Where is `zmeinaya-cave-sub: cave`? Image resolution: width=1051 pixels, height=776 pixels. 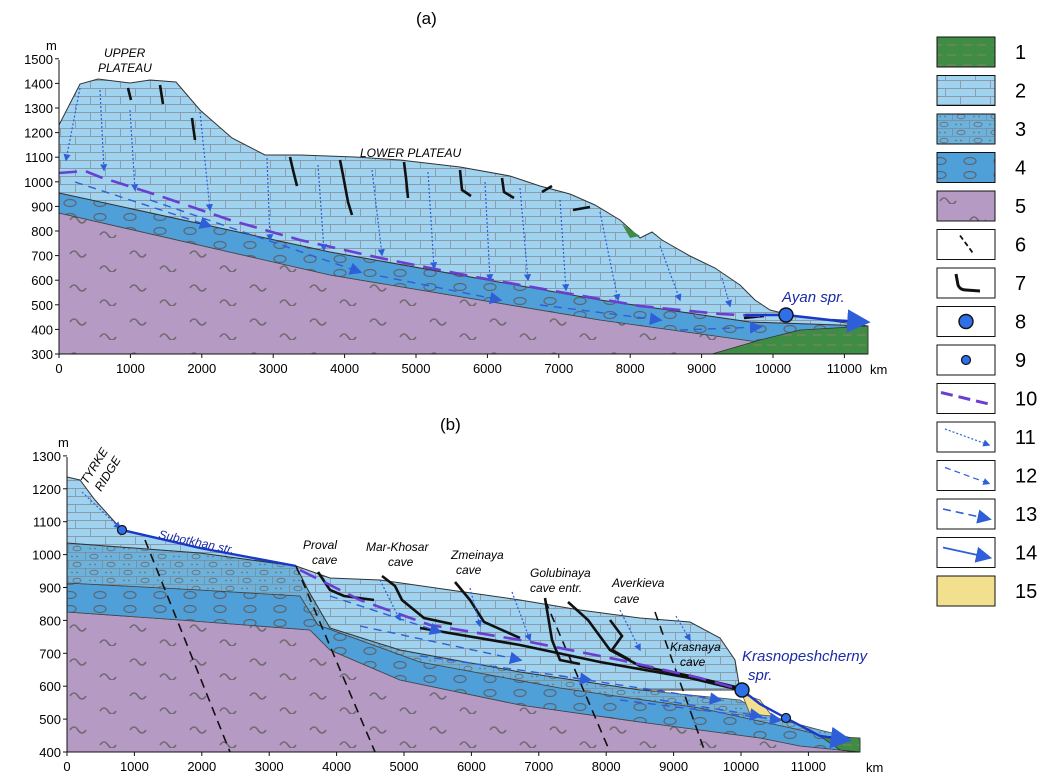
zmeinaya-cave-sub: cave is located at coordinates (469, 570).